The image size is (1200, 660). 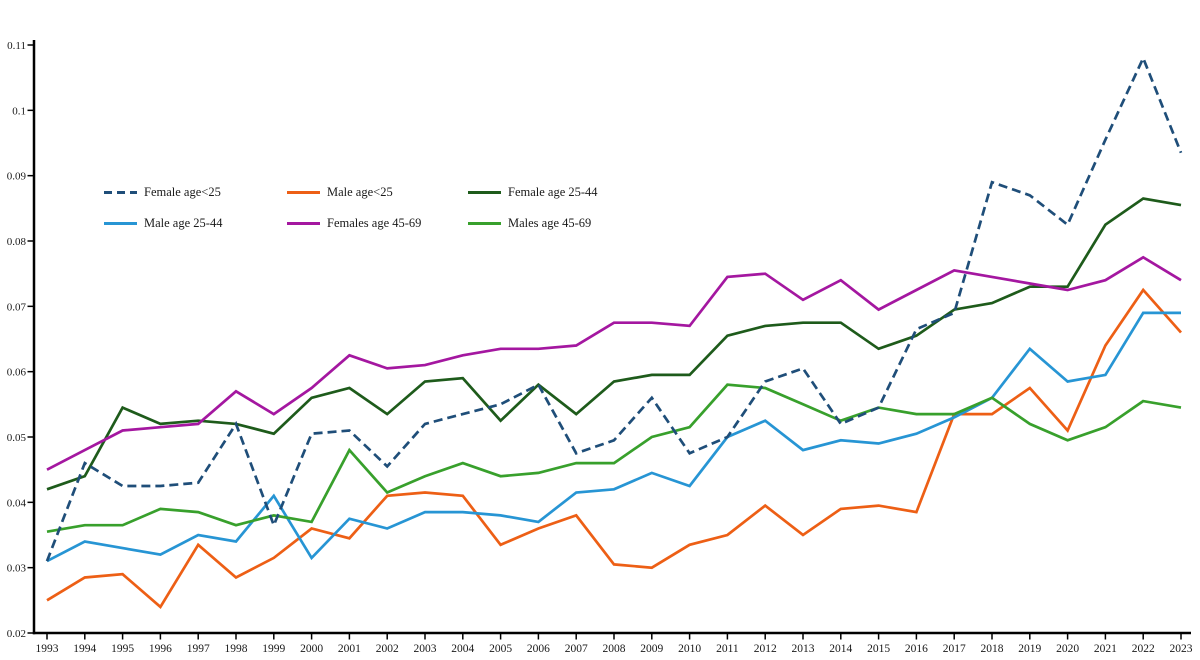 What do you see at coordinates (878, 649) in the screenshot?
I see `x-tick-label: 2015` at bounding box center [878, 649].